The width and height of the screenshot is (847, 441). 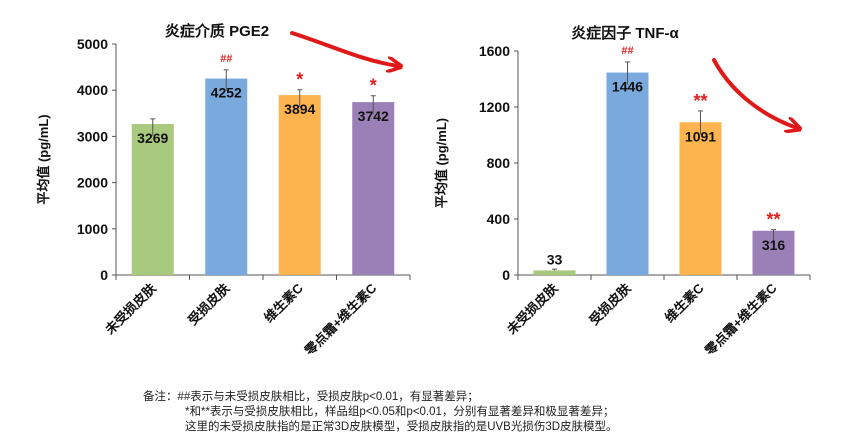 I want to click on footnote-line-1: 备注：##表示与未受损皮肤相比，受损皮肤p<0.01，有显著差异；, so click(x=311, y=397).